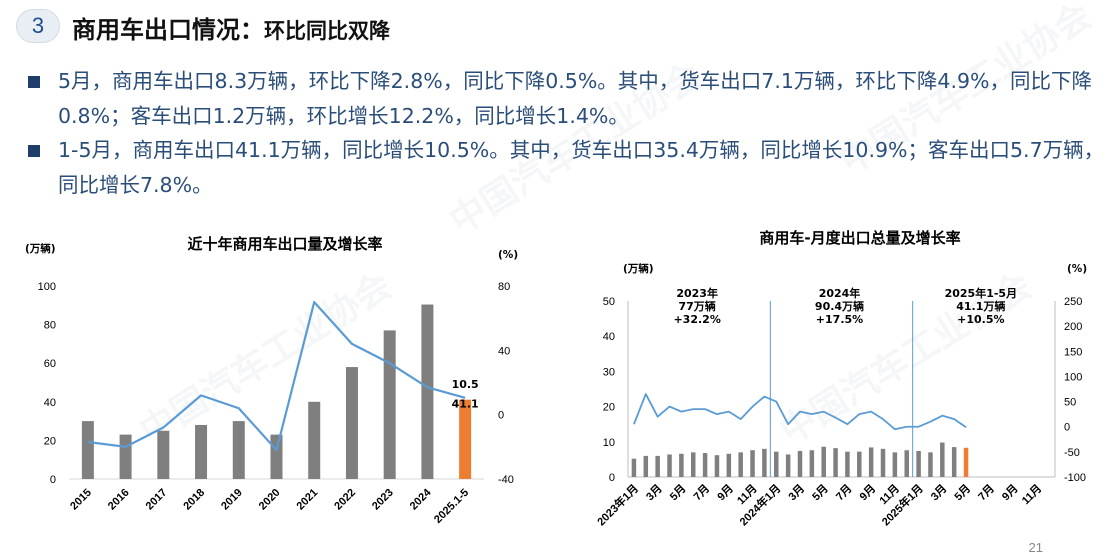 This screenshot has width=1115, height=559. What do you see at coordinates (609, 443) in the screenshot?
I see `y-left-tick-label: 10` at bounding box center [609, 443].